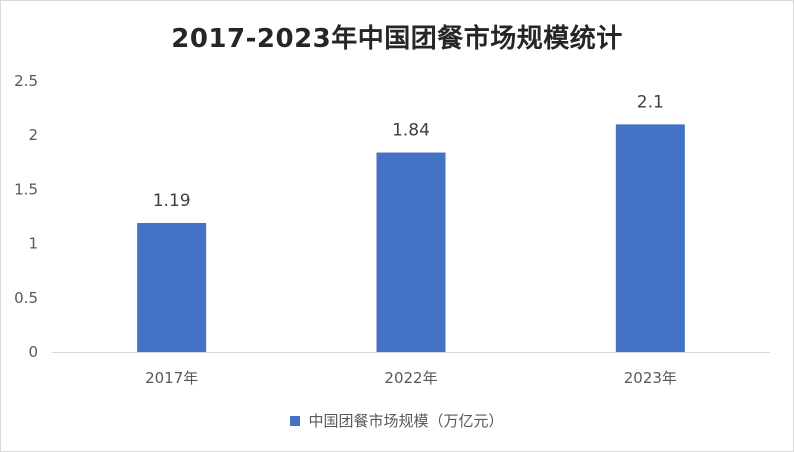 Image resolution: width=794 pixels, height=452 pixels. What do you see at coordinates (171, 378) in the screenshot?
I see `x-tick-label: 2017年` at bounding box center [171, 378].